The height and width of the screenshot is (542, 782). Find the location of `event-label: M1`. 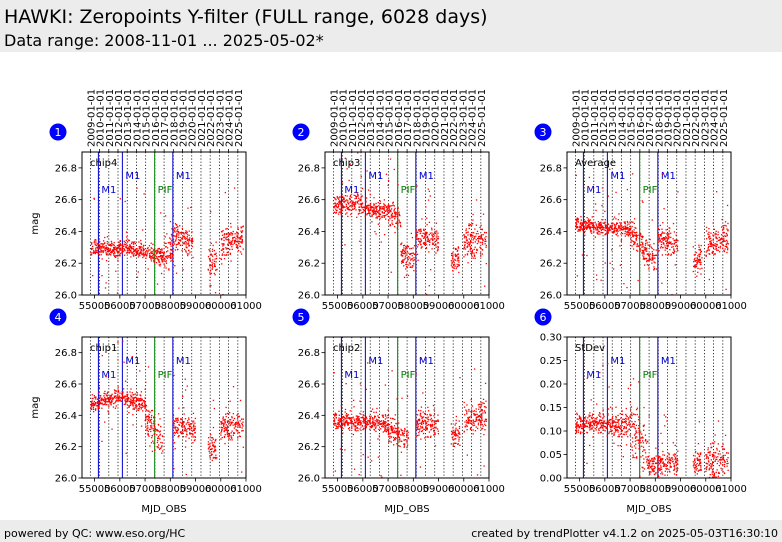

event-label: M1 is located at coordinates (132, 176).